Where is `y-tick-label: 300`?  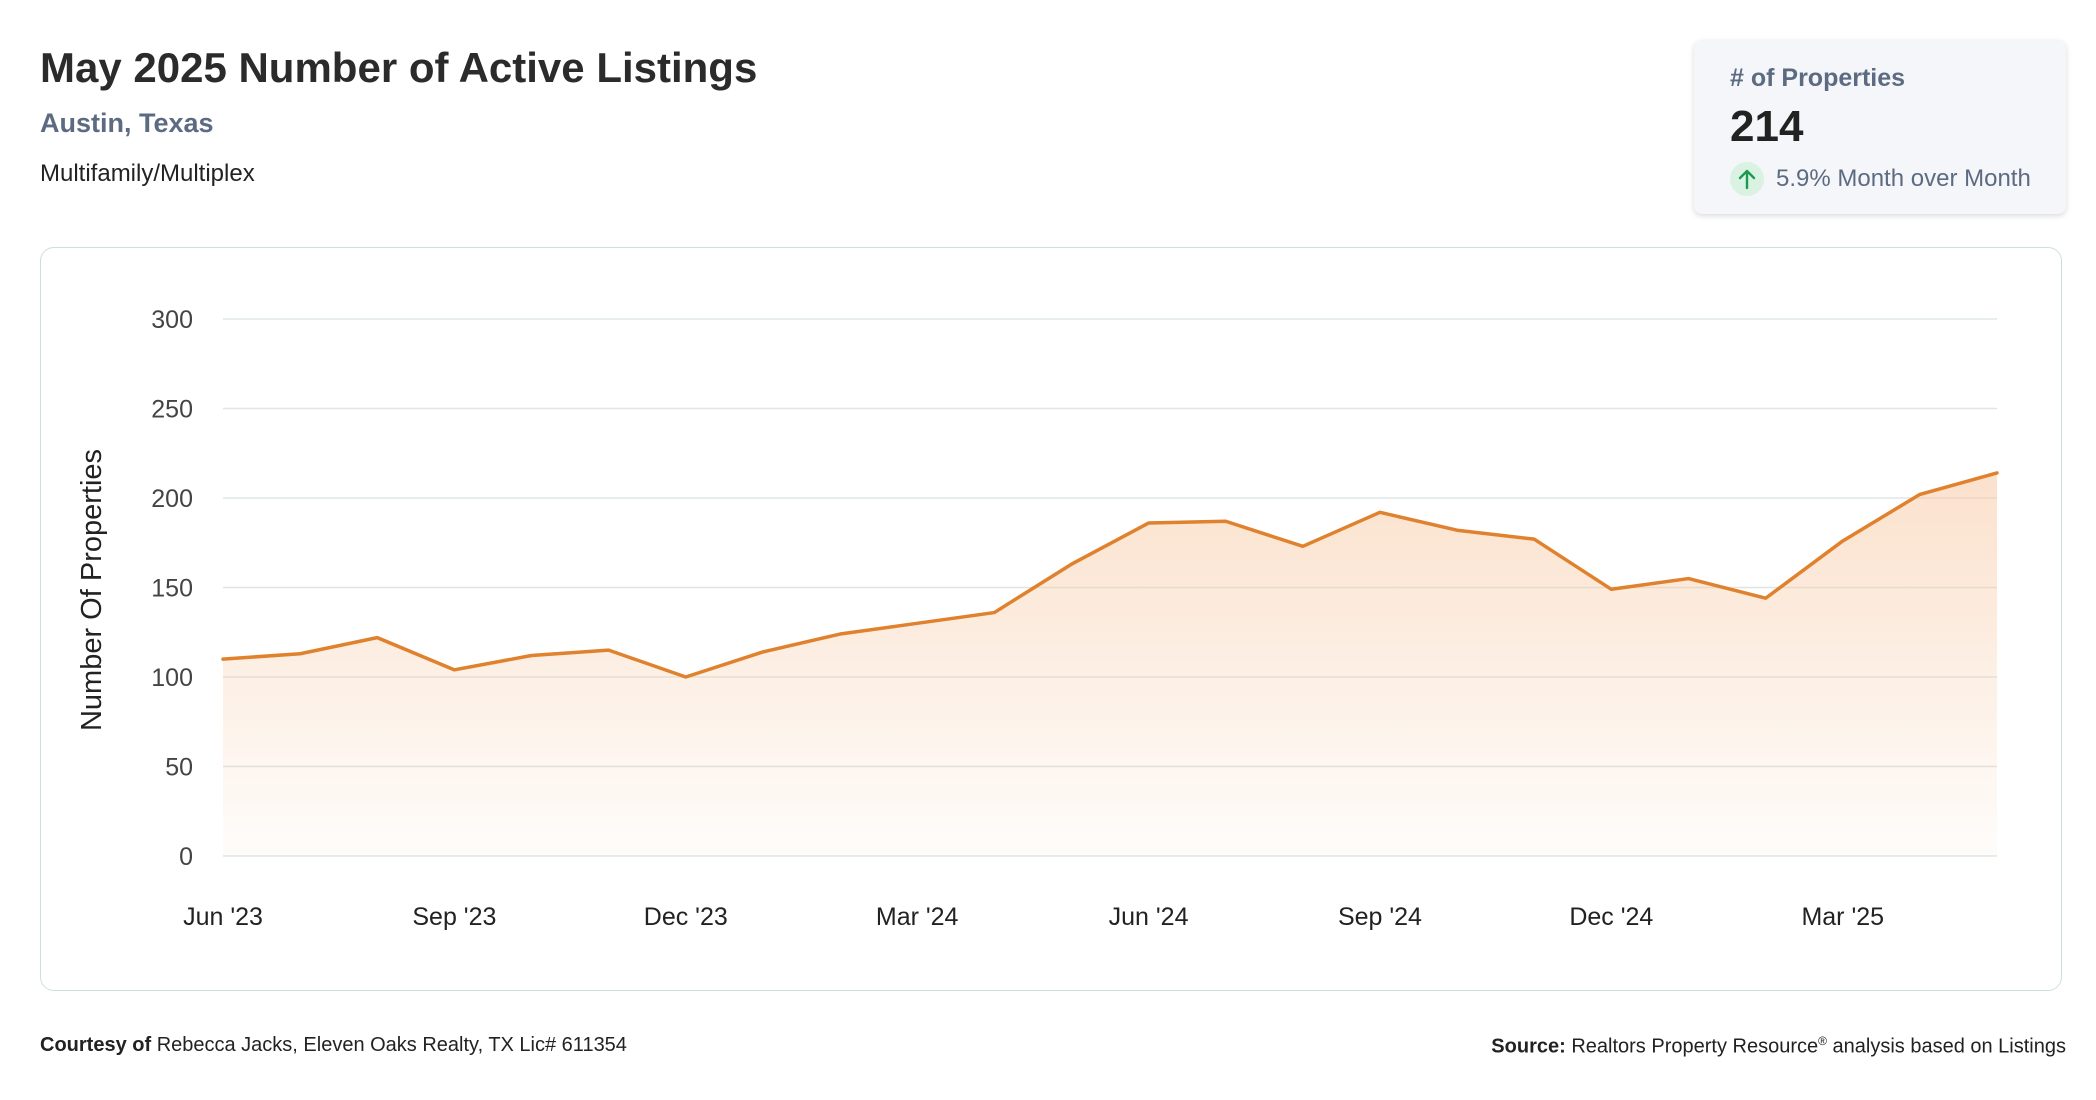 y-tick-label: 300 is located at coordinates (172, 320).